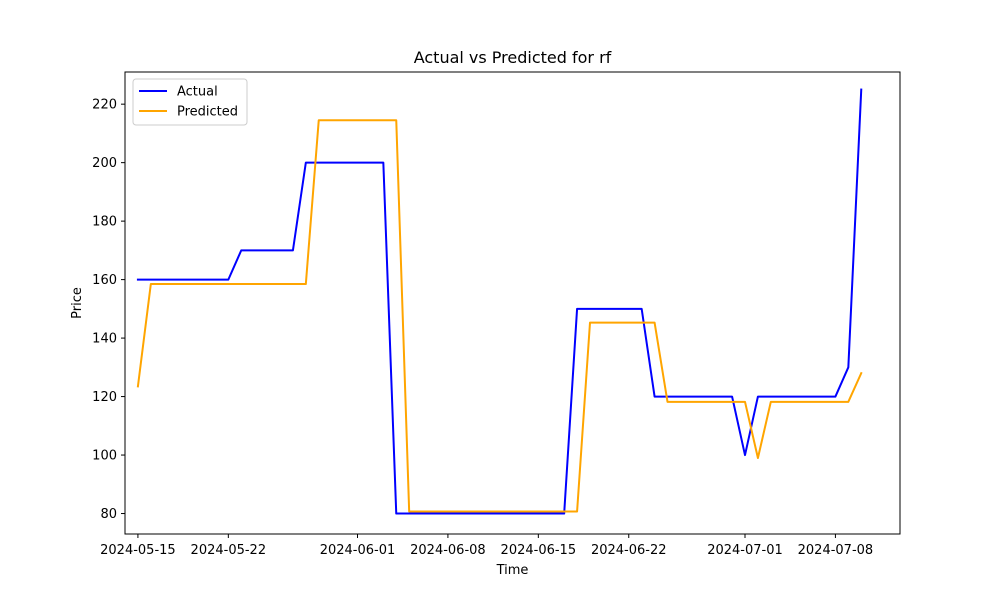 The image size is (1000, 600). Describe the element at coordinates (104, 397) in the screenshot. I see `y-tick-label: 120` at that location.